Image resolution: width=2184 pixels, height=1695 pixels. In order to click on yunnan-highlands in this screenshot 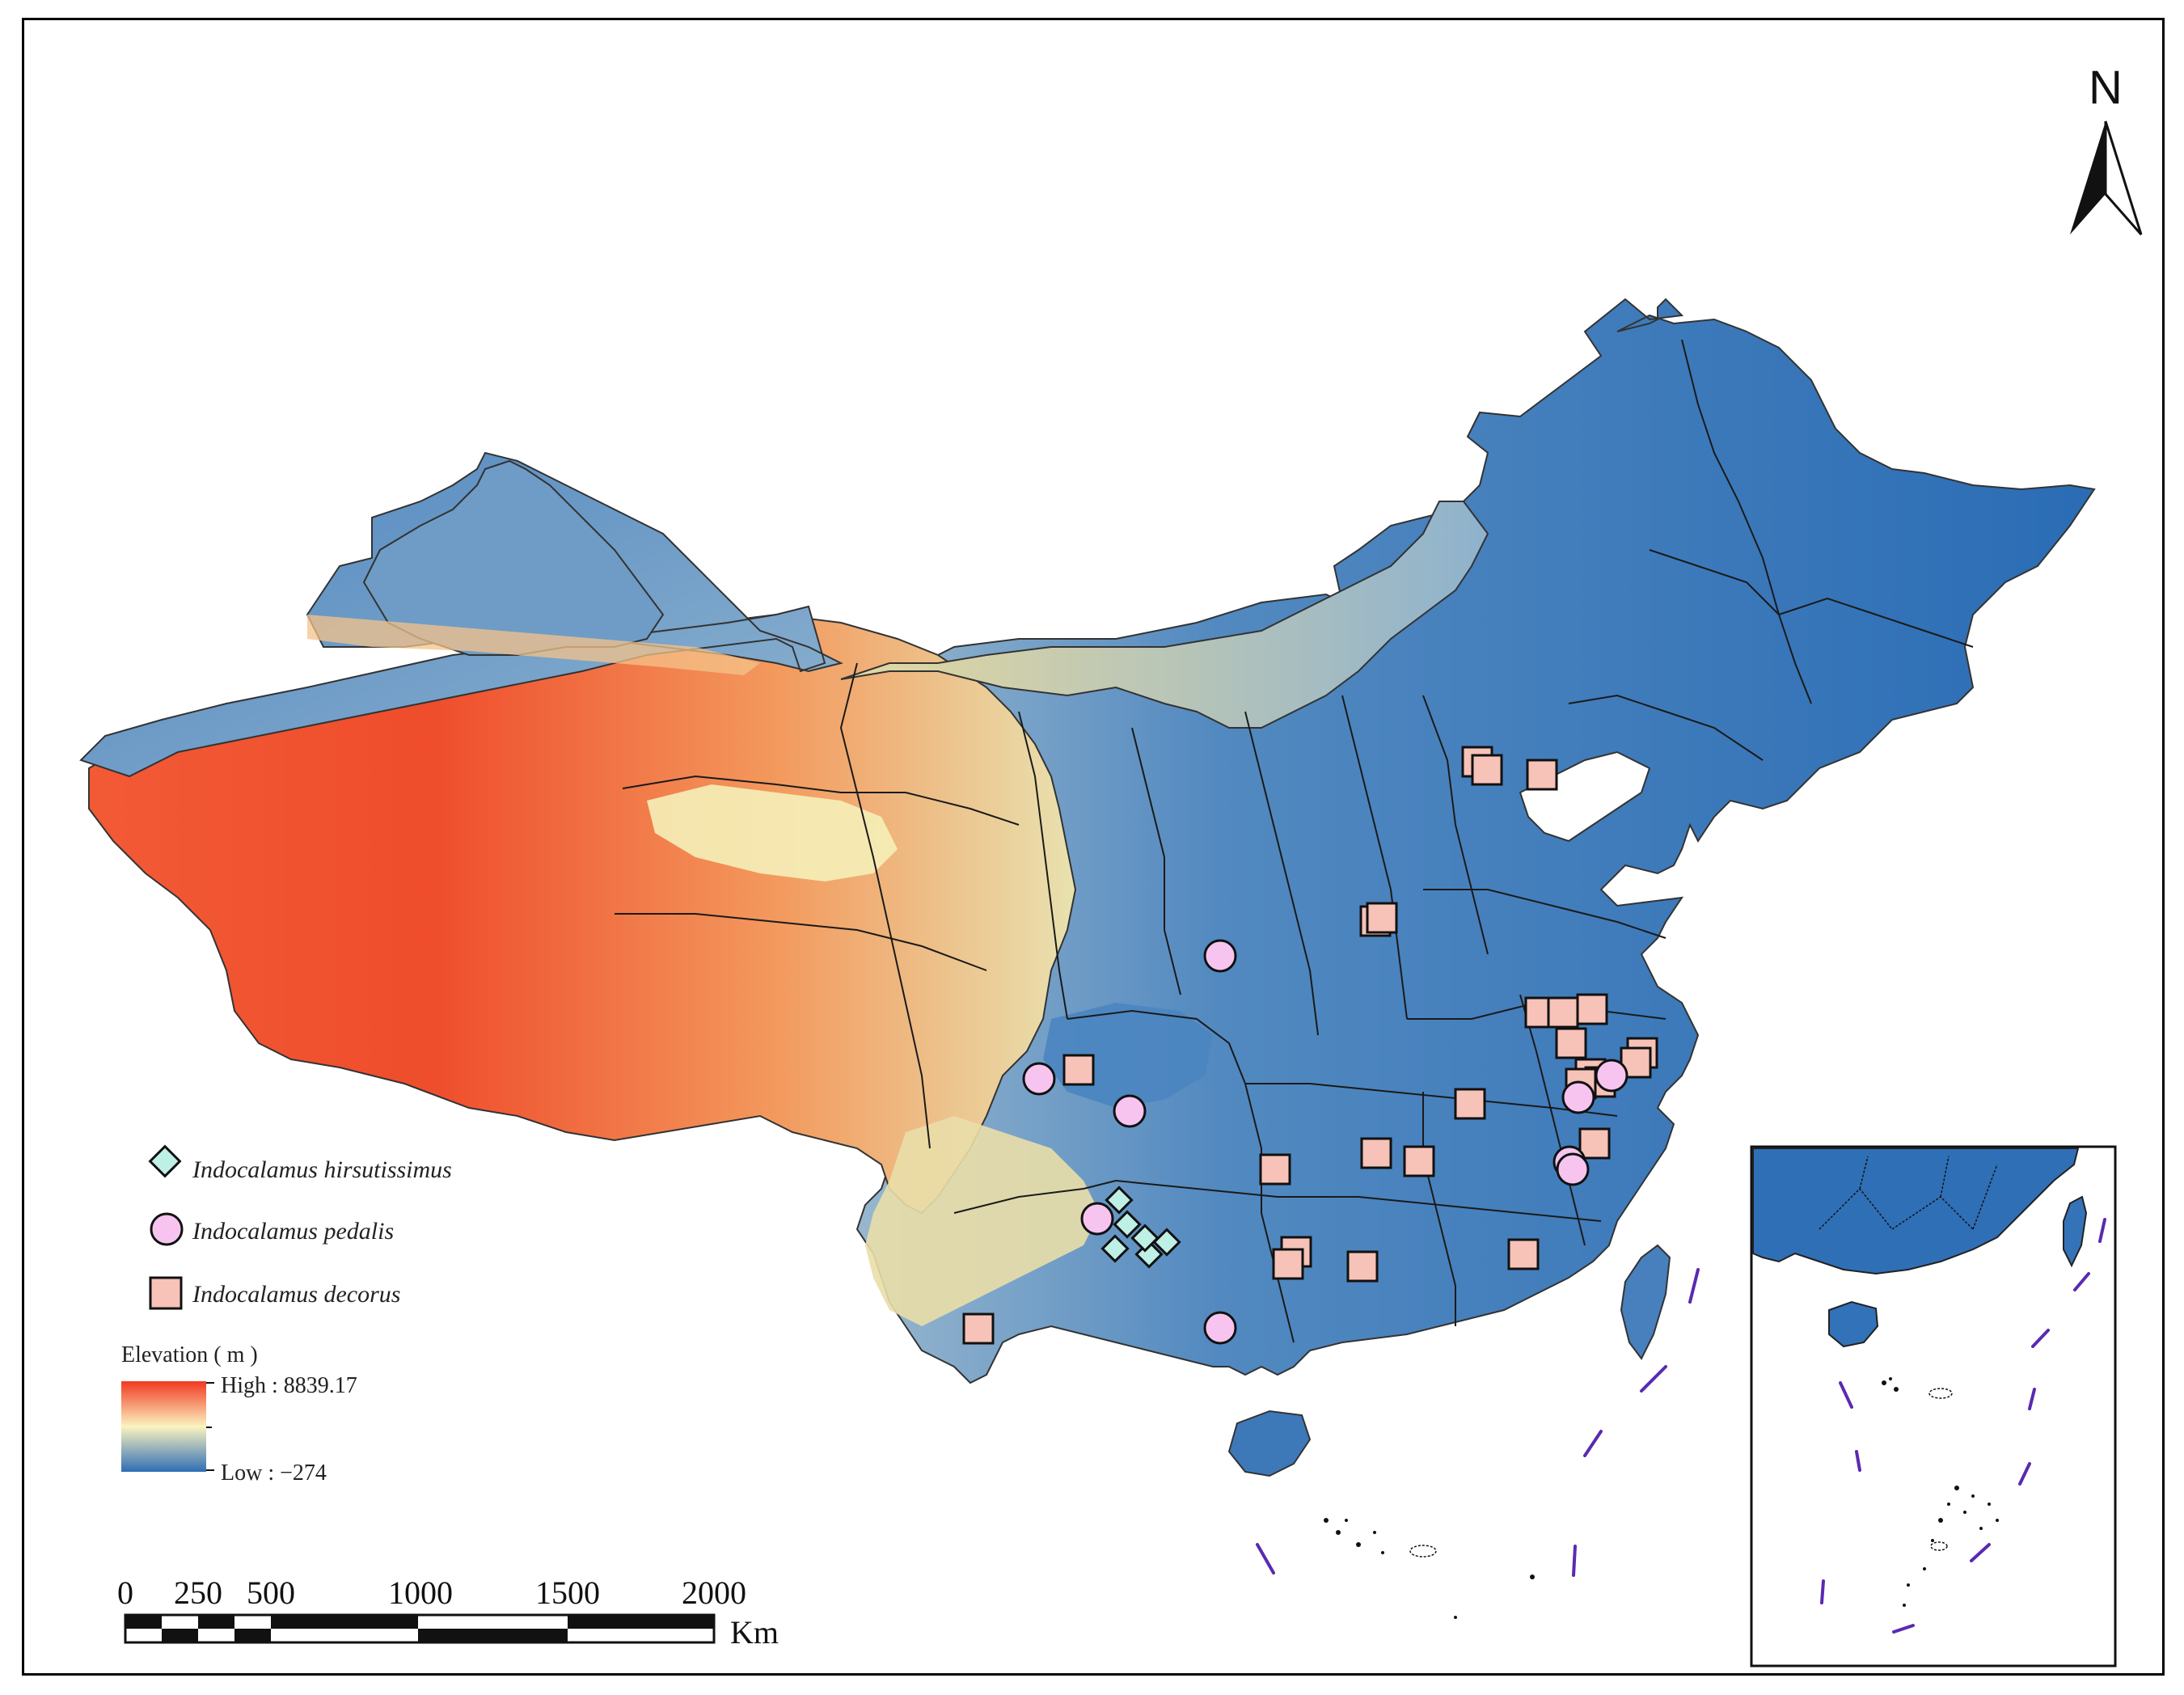, I will do `click(982, 1221)`.